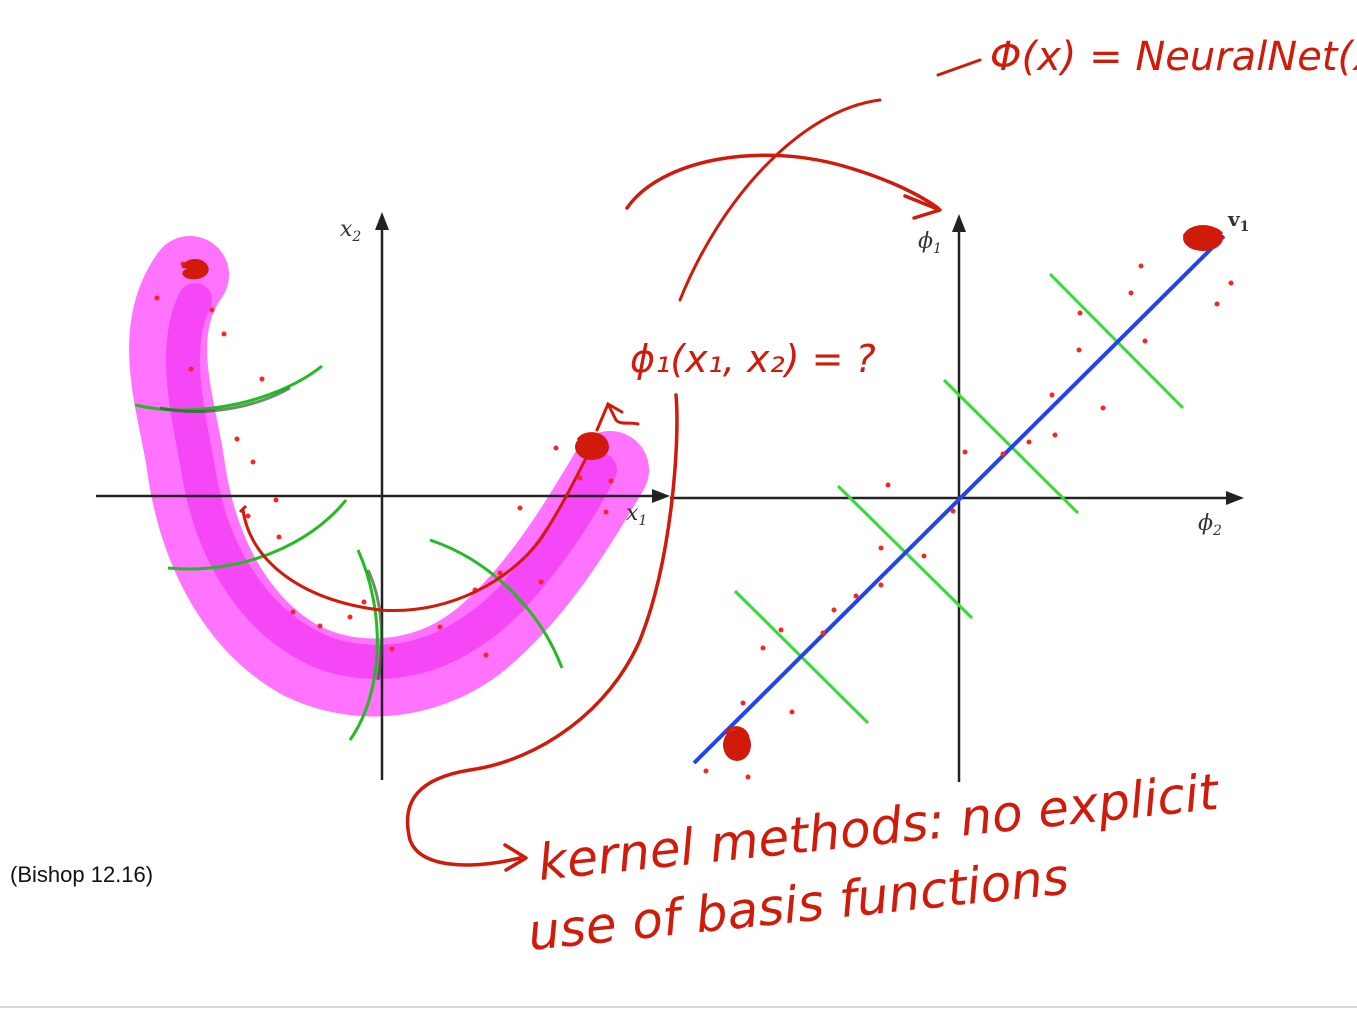 Image resolution: width=1357 pixels, height=1010 pixels. I want to click on kernel-loop-arrowhead, so click(515, 857).